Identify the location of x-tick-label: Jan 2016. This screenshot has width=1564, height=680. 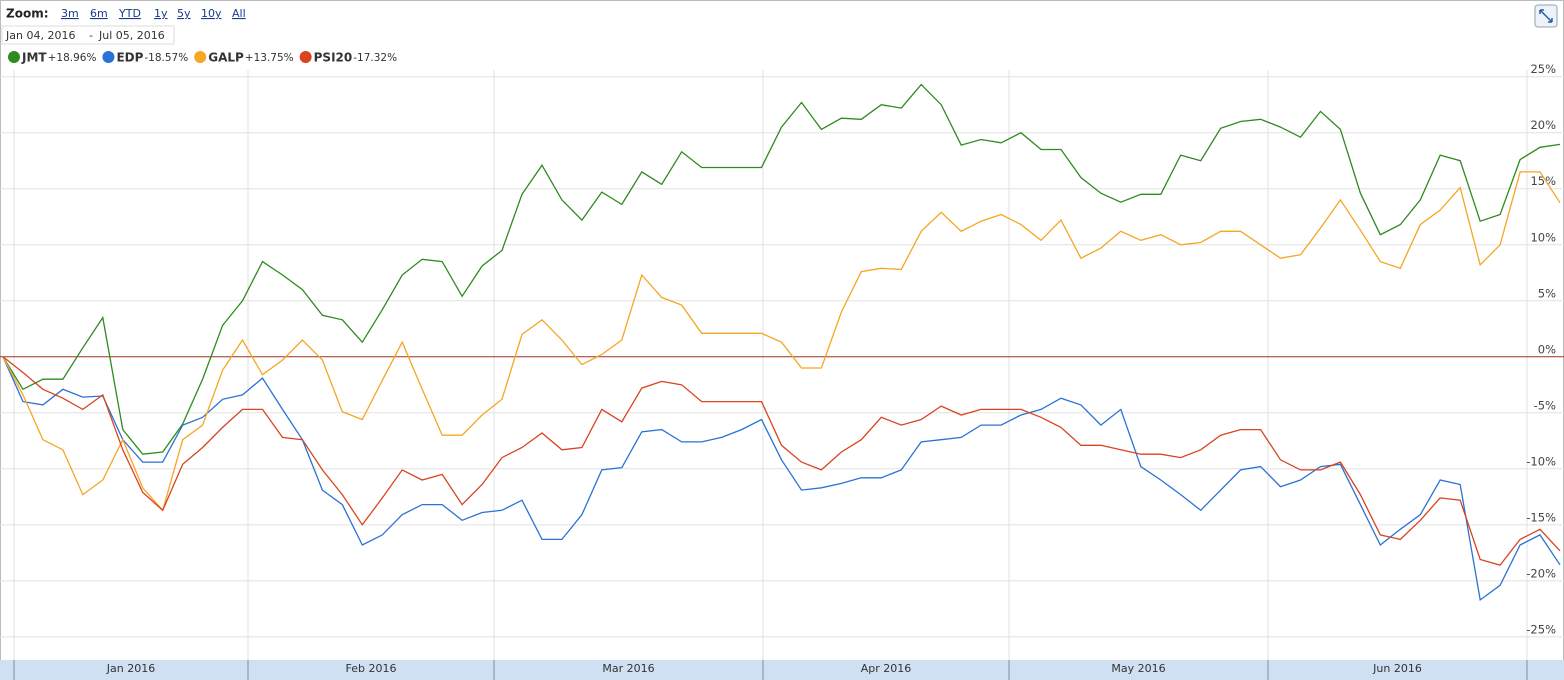
(130, 668).